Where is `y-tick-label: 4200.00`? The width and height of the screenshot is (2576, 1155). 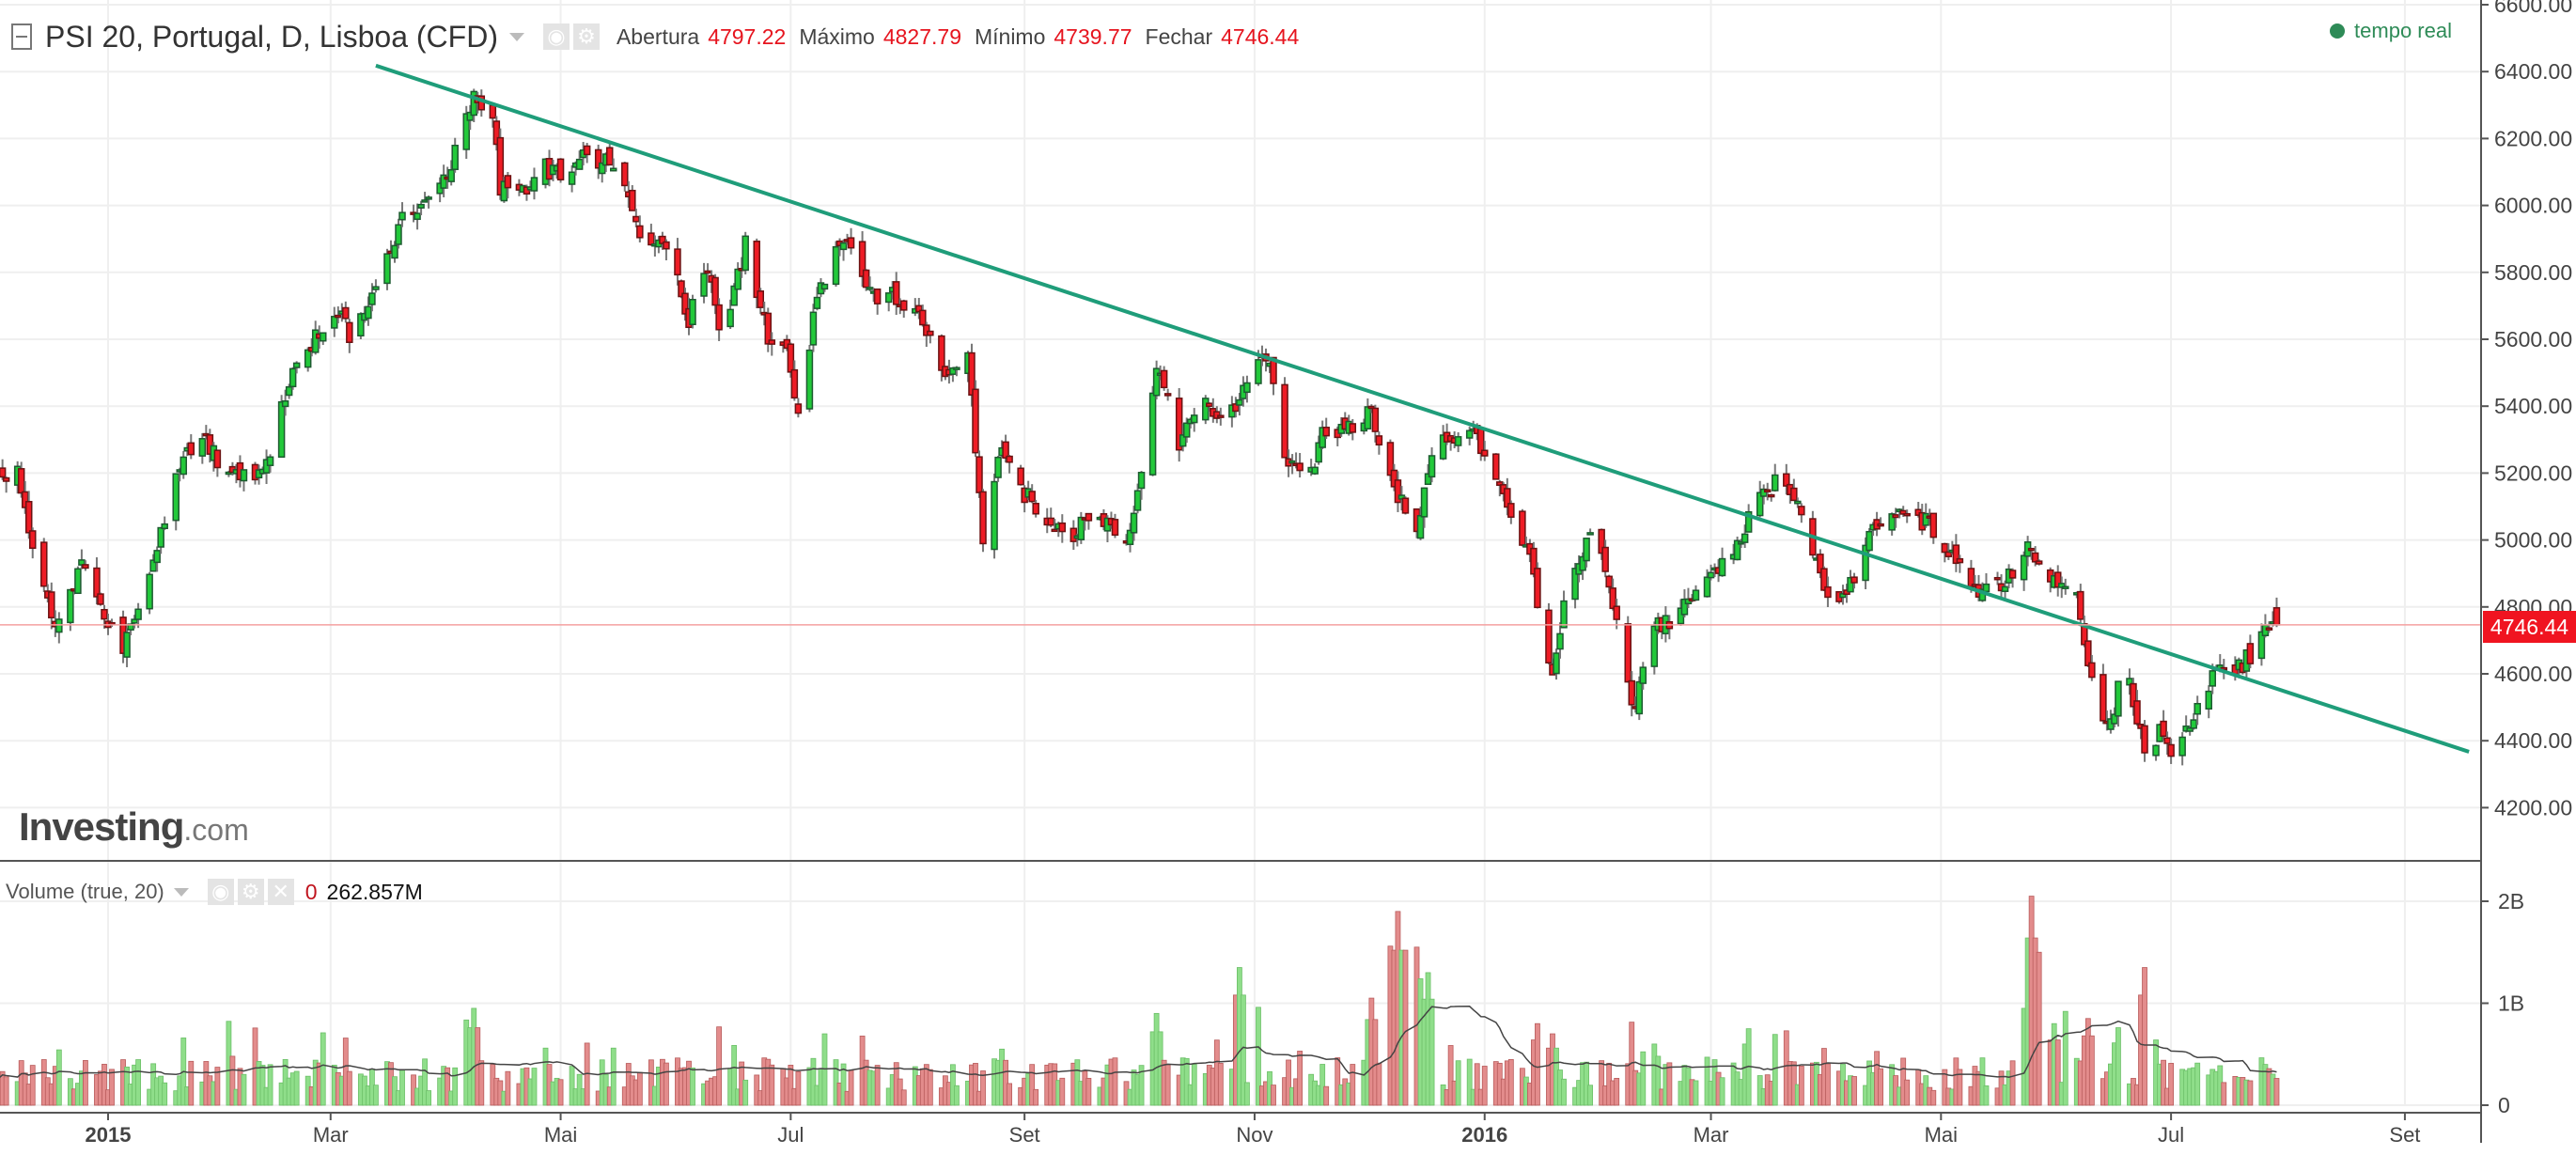 y-tick-label: 4200.00 is located at coordinates (2533, 807).